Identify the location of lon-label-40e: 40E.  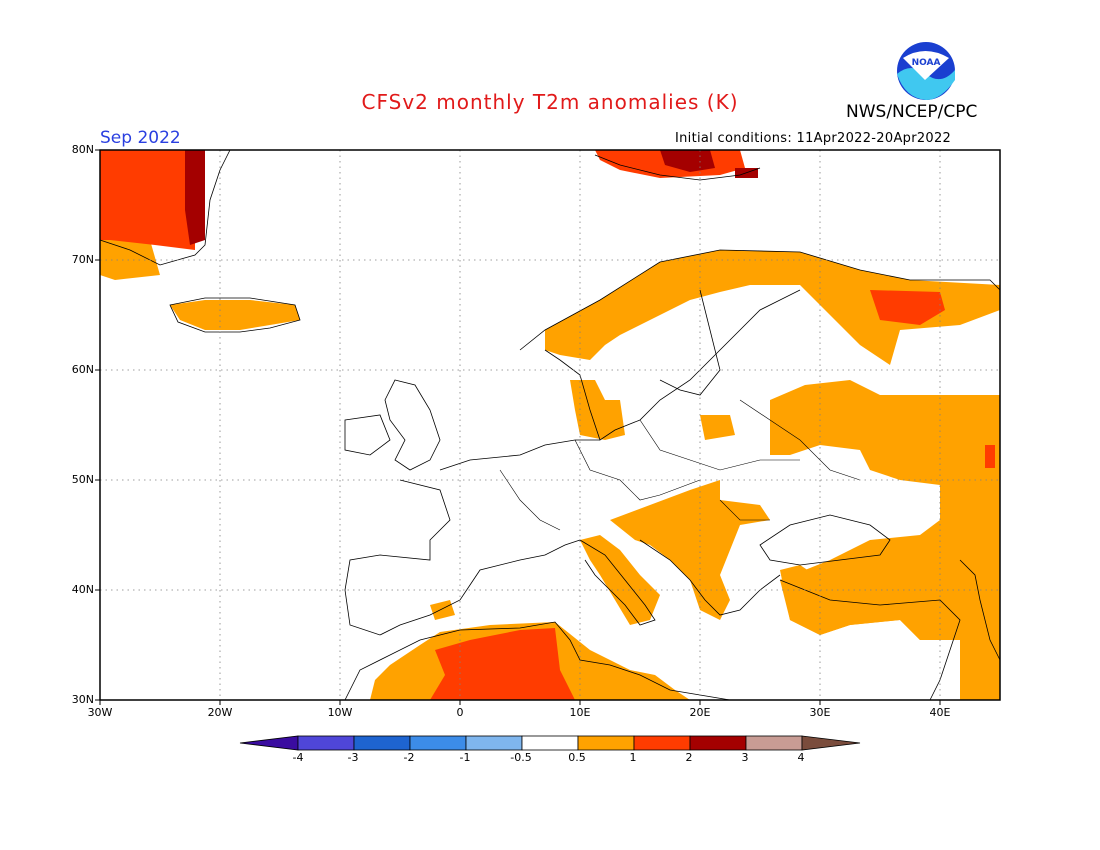
(940, 712).